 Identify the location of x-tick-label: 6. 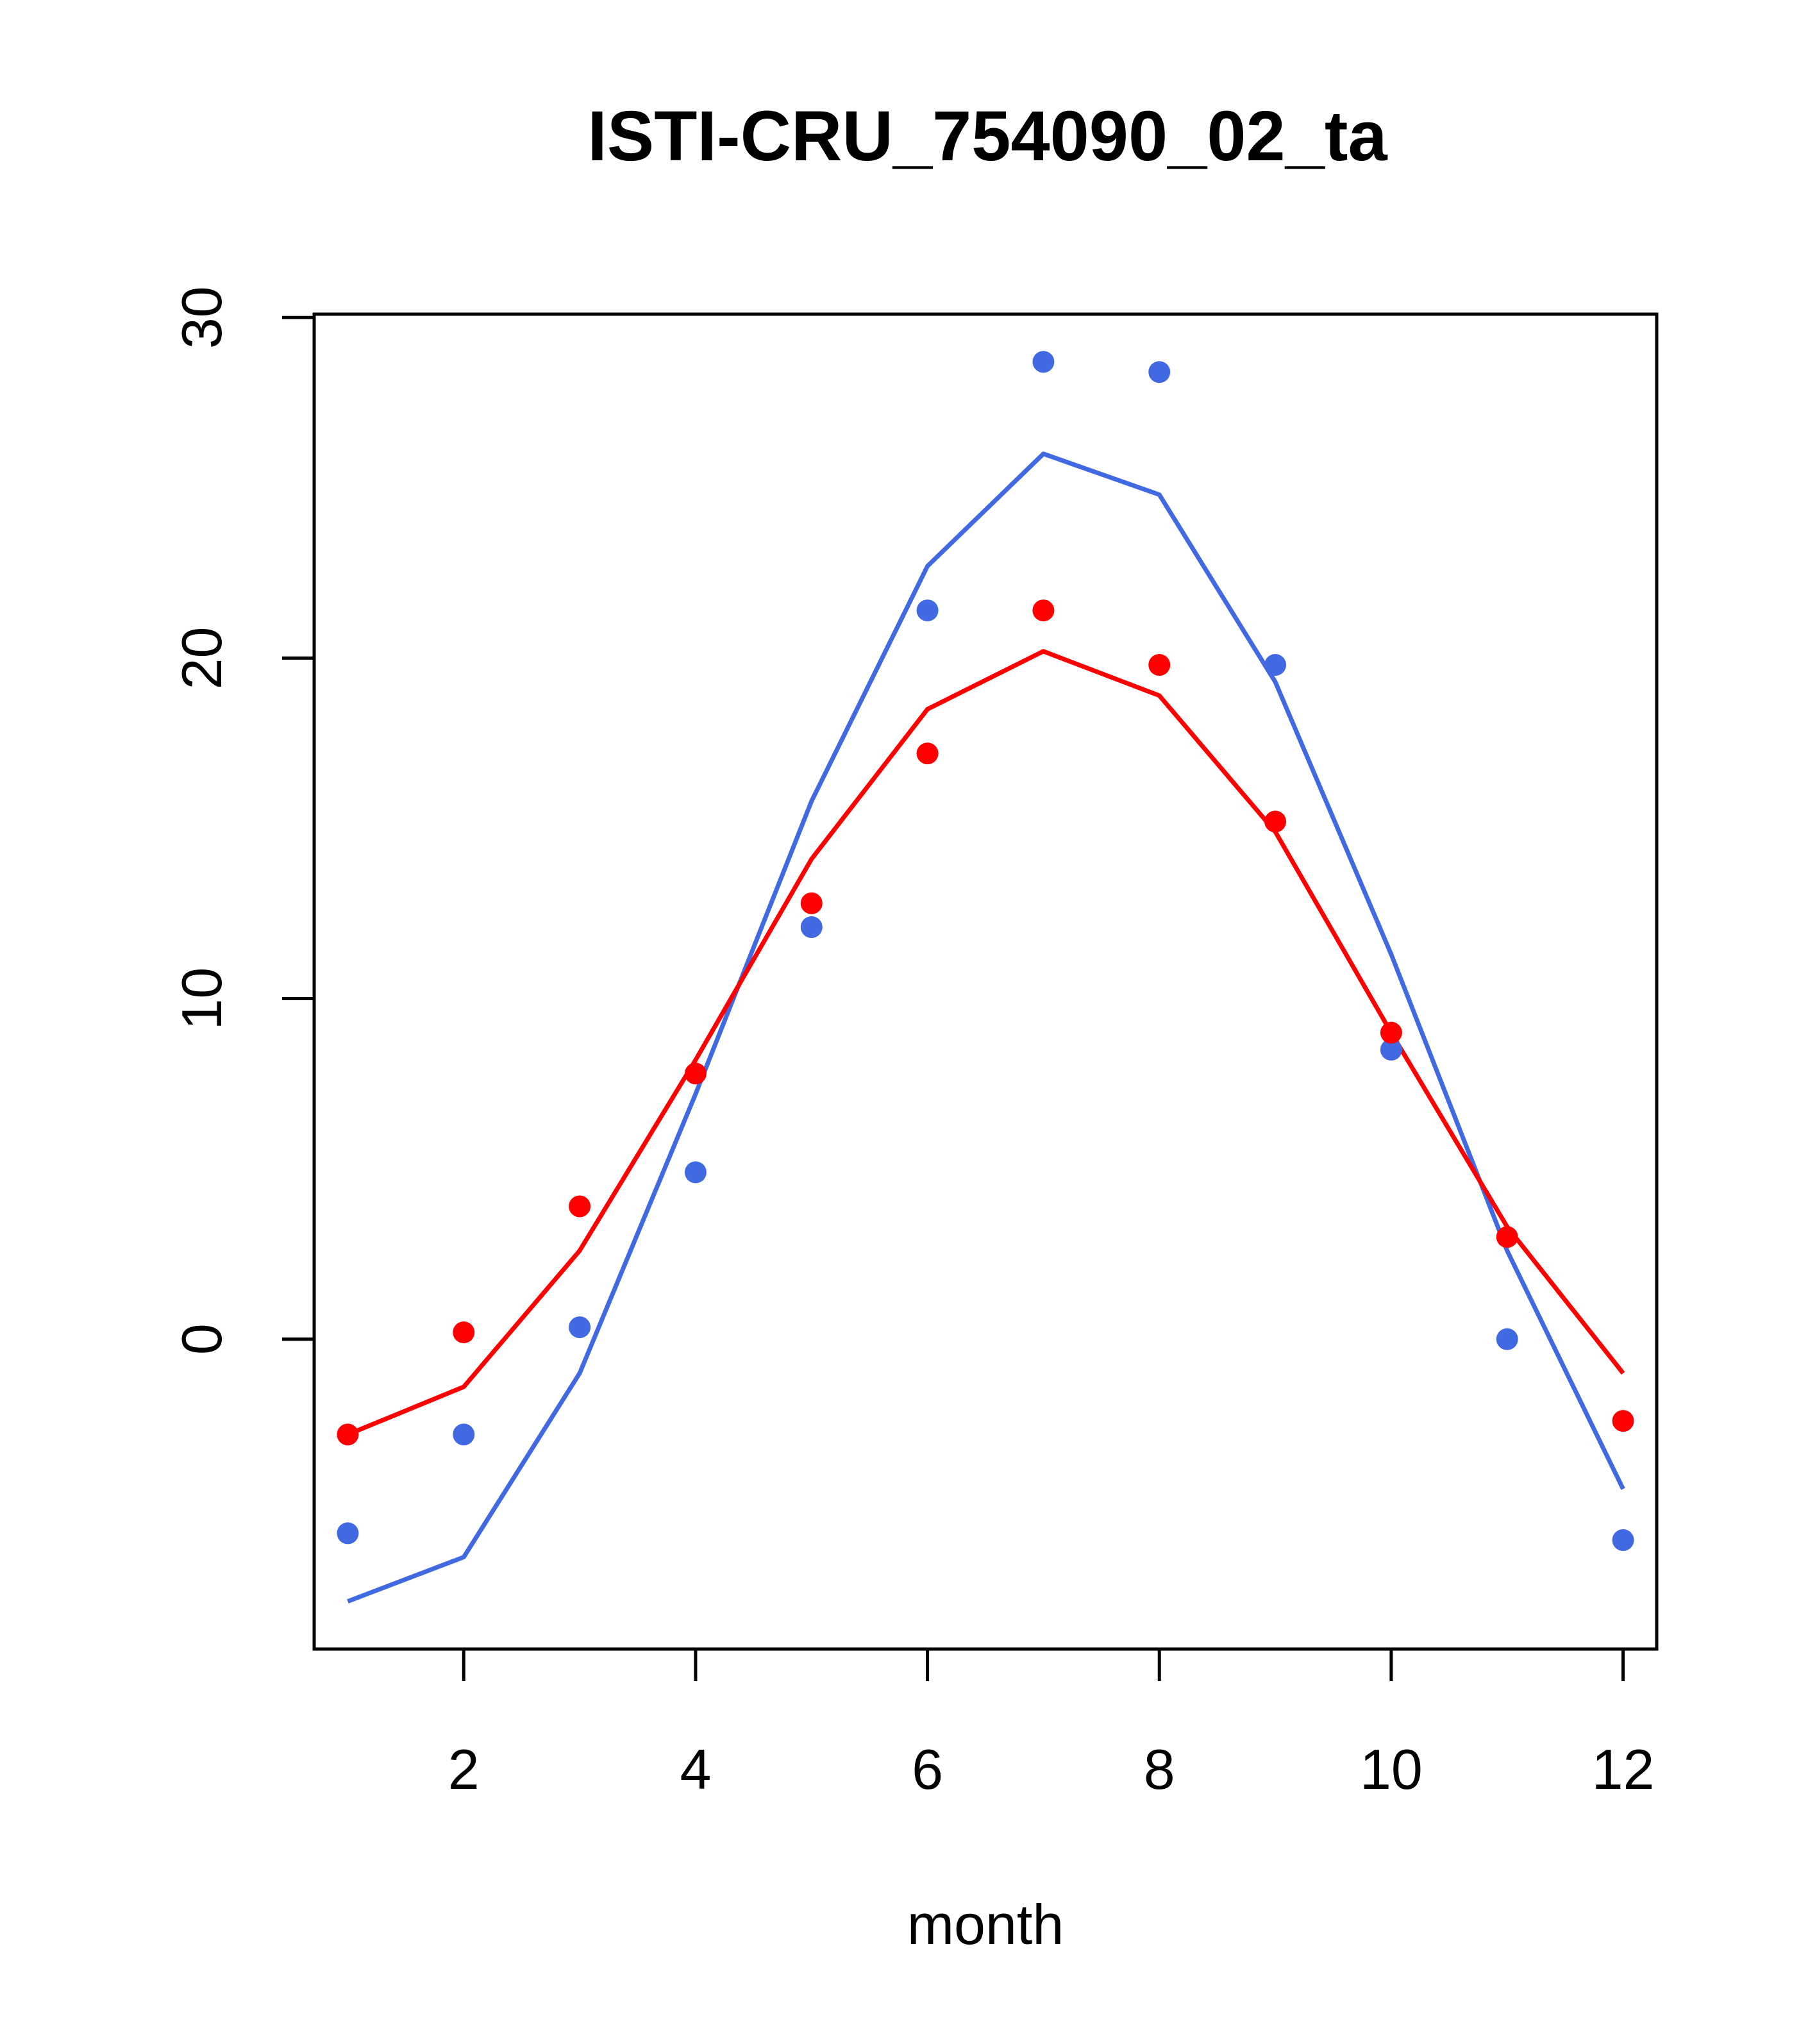
(928, 1769).